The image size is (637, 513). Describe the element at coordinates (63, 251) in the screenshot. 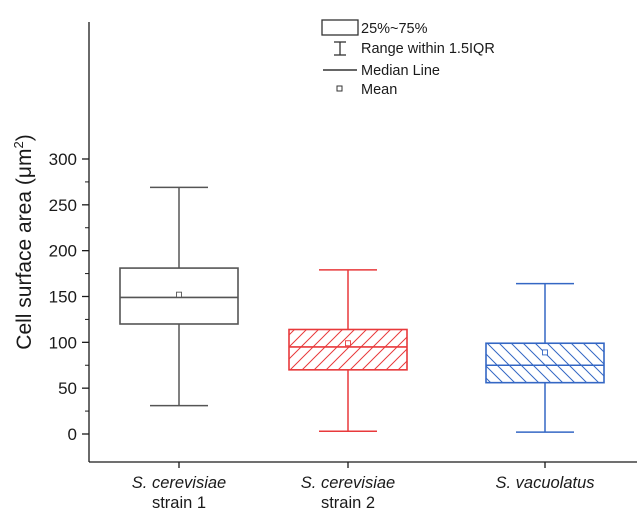

I see `y-tick-label: 200` at that location.